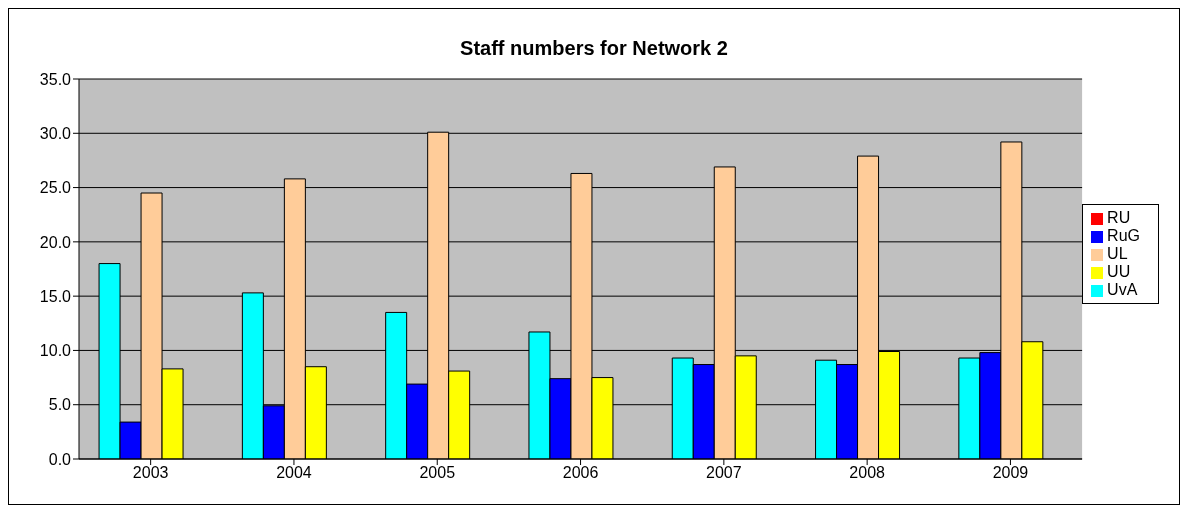 Image resolution: width=1189 pixels, height=511 pixels. I want to click on x-tick-label: 2003, so click(150, 473).